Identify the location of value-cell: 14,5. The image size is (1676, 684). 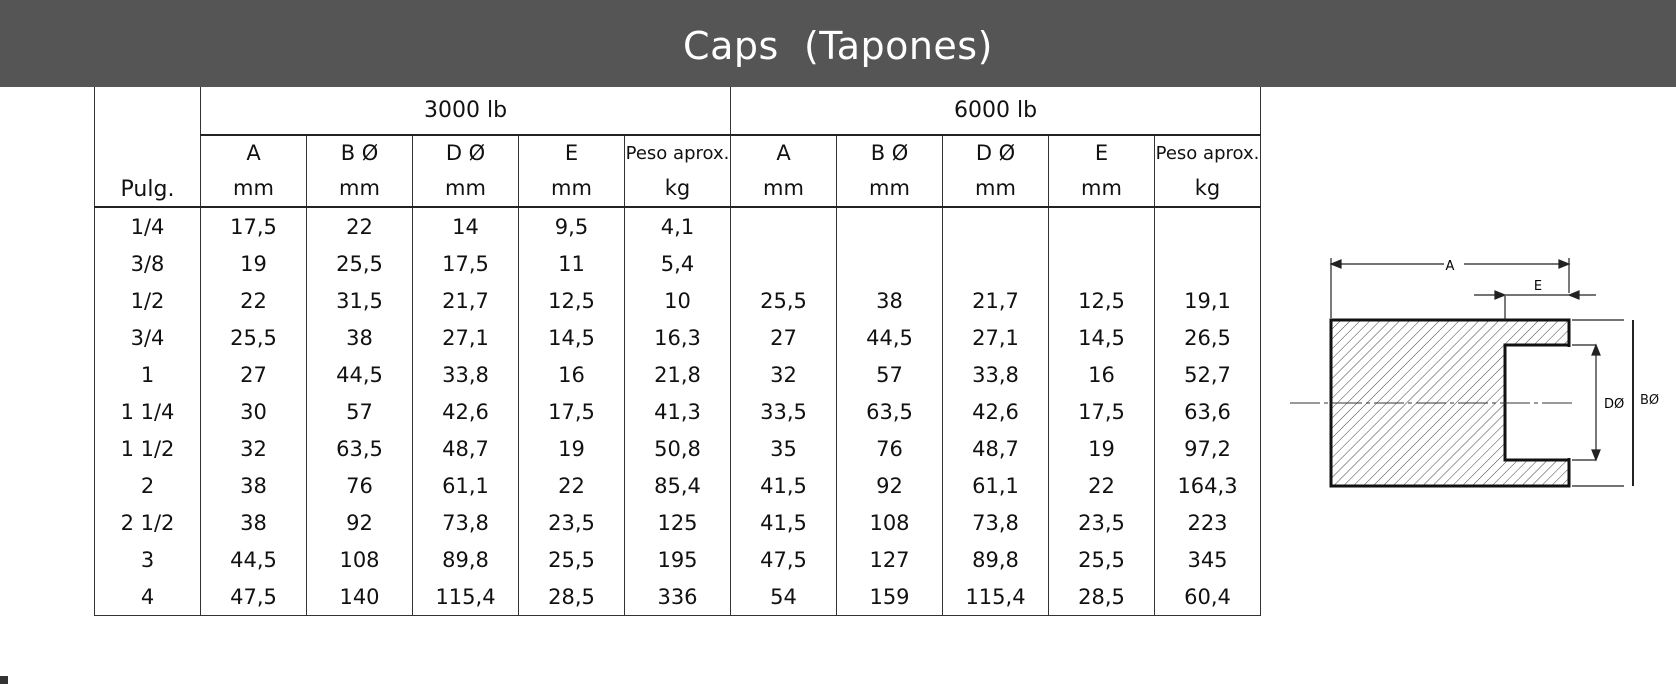
(571, 337).